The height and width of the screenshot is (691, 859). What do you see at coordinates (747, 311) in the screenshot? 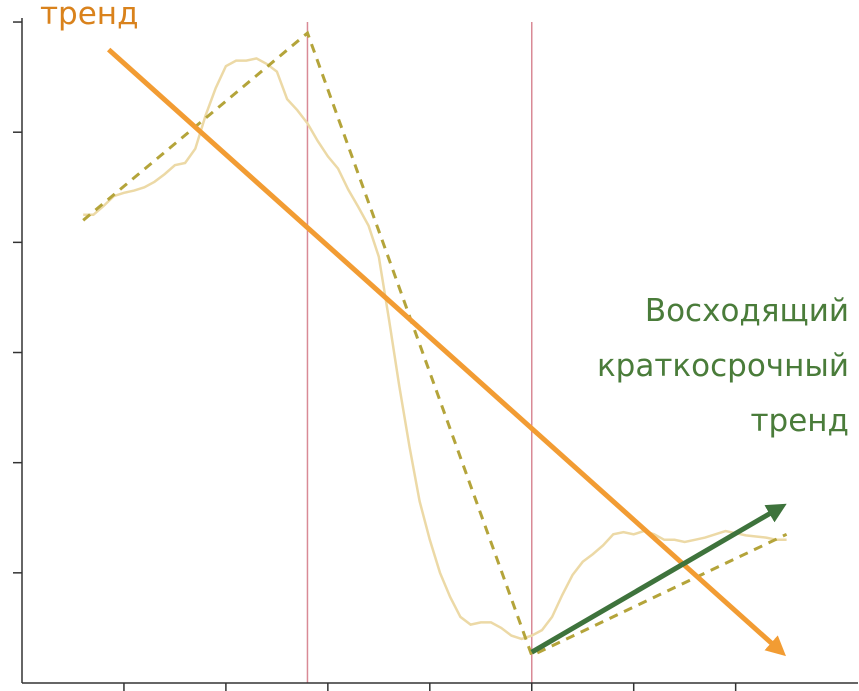
I see `right-trend-label-line1: Восходящий` at bounding box center [747, 311].